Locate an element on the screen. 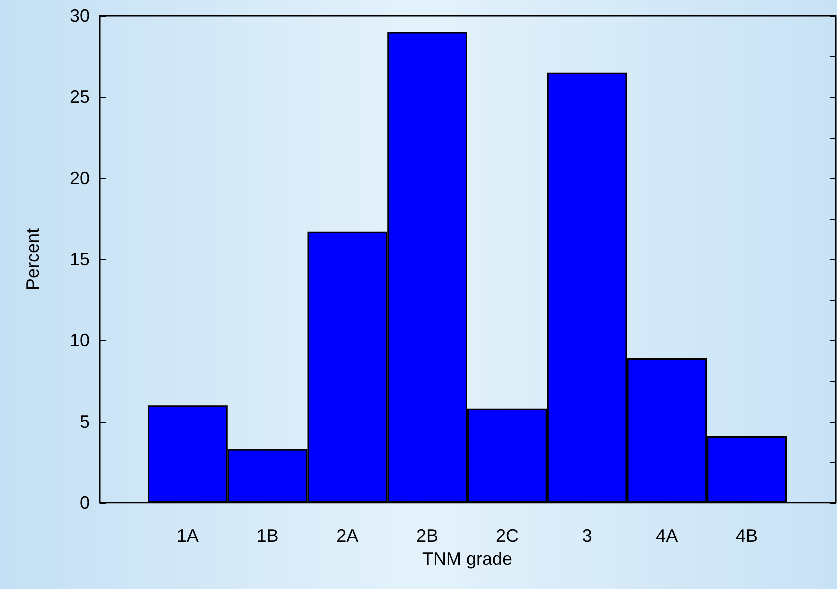  x-tick-label: 3 is located at coordinates (587, 536).